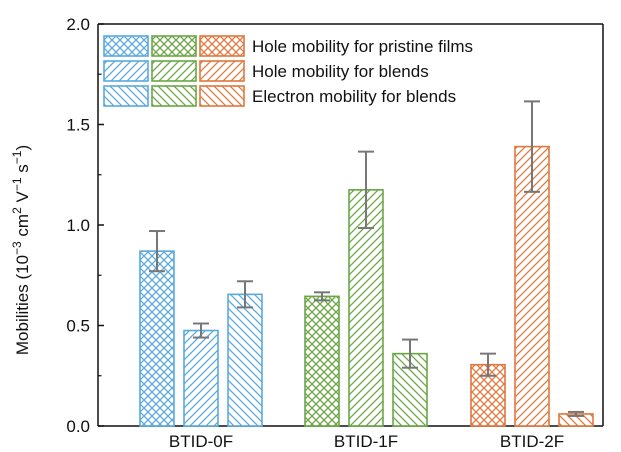  Describe the element at coordinates (366, 441) in the screenshot. I see `x-tick-label: BTID-1F` at that location.